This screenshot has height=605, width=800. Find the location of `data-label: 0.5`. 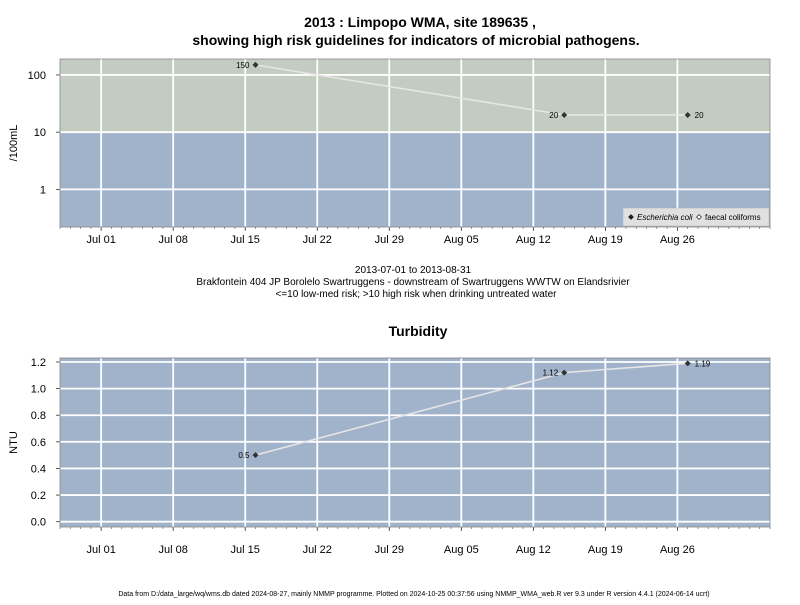

data-label: 0.5 is located at coordinates (244, 455).